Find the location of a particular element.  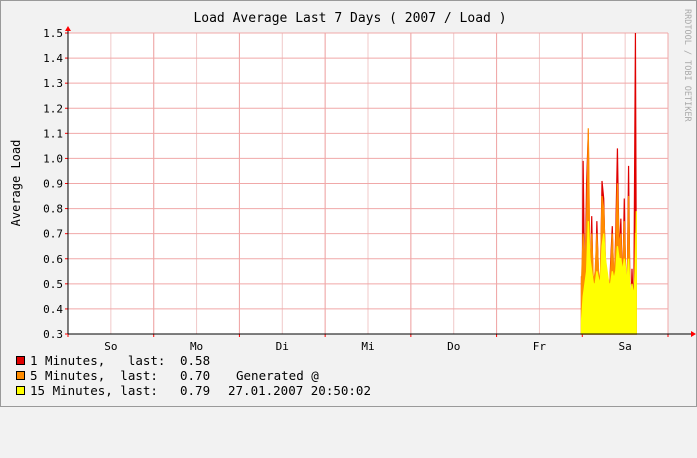

legend-label-1min: 1 Minutes, last: is located at coordinates (98, 360).